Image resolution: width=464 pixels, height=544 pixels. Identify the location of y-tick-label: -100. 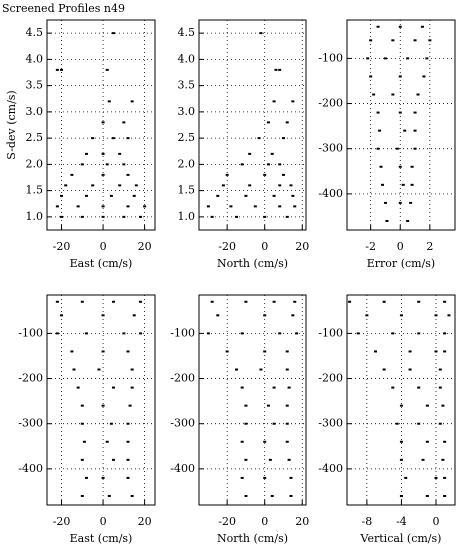
(30, 332).